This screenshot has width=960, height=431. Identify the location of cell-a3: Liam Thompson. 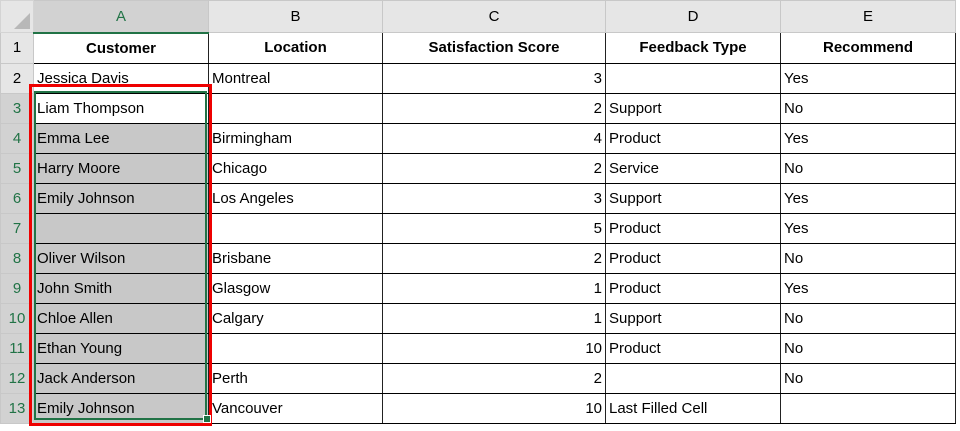
(121, 108).